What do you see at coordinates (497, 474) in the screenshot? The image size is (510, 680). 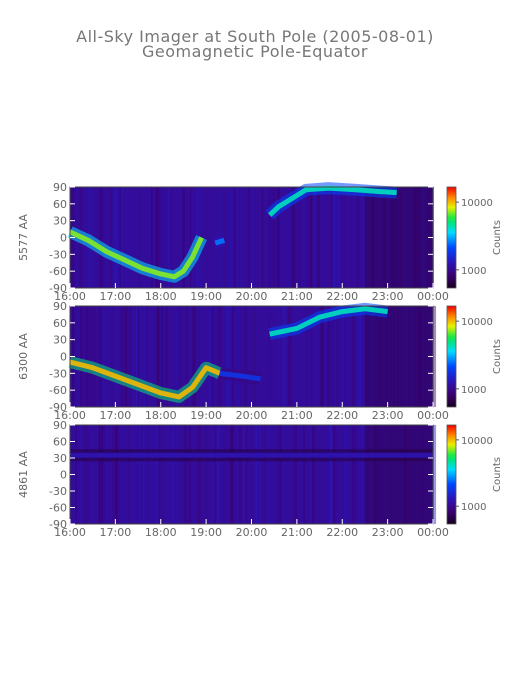 I see `colorbar-label: Counts` at bounding box center [497, 474].